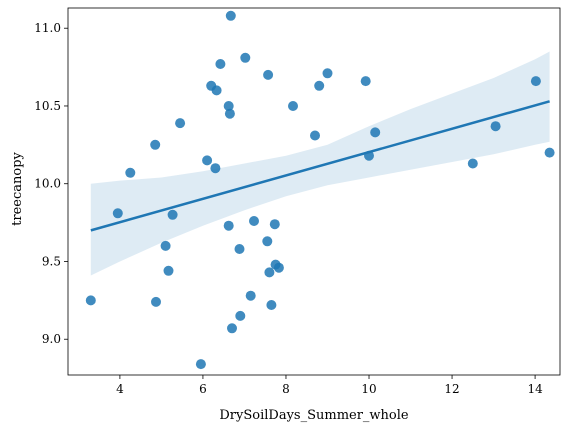 This screenshot has height=432, width=572. I want to click on y-tick-label: 10.0, so click(47, 184).